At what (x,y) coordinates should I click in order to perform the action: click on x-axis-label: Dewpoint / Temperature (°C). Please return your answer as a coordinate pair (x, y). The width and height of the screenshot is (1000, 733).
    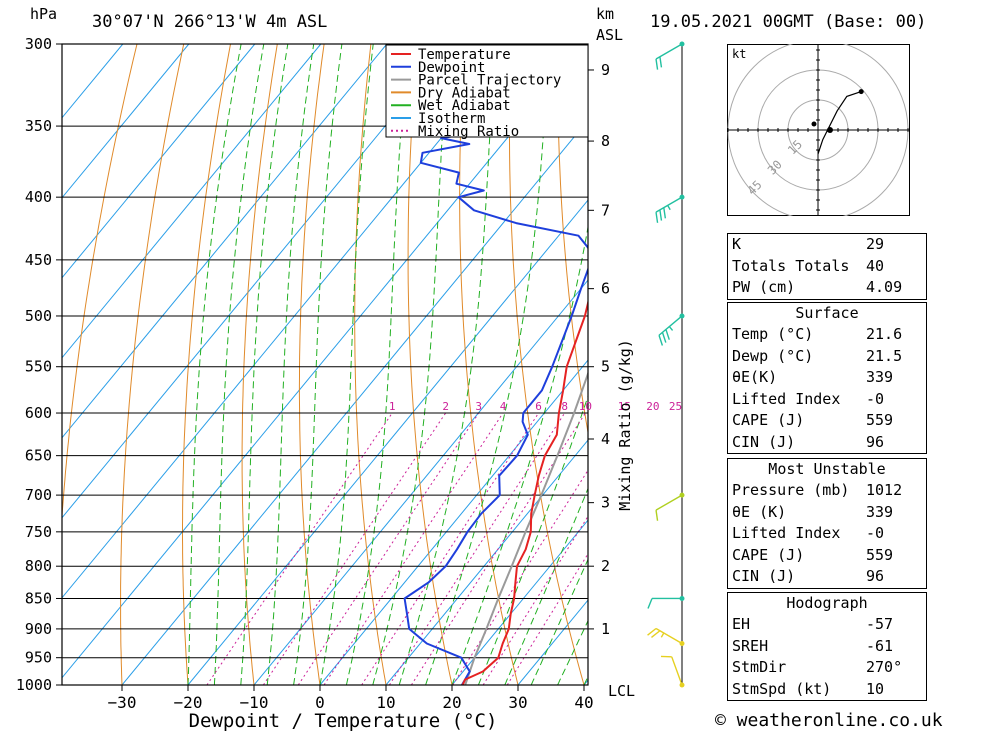
    Looking at the image, I should click on (343, 721).